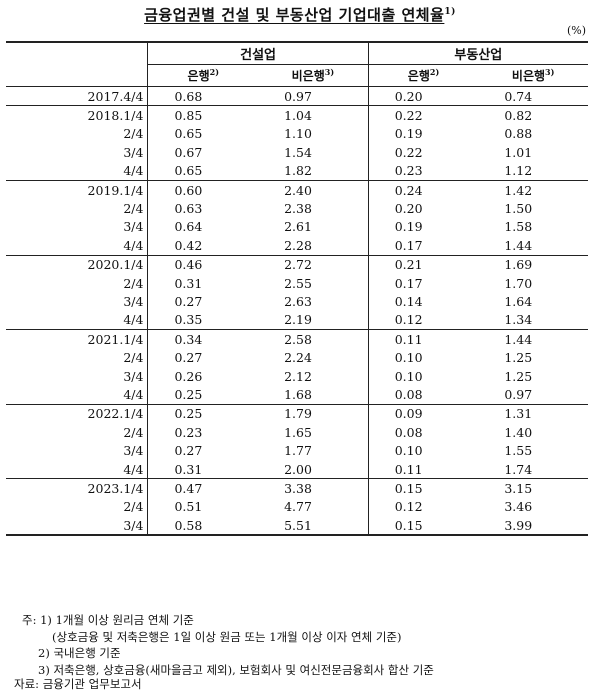 Image resolution: width=600 pixels, height=692 pixels. Describe the element at coordinates (533, 339) in the screenshot. I see `realestate-nonbank-cell: 1.44` at that location.